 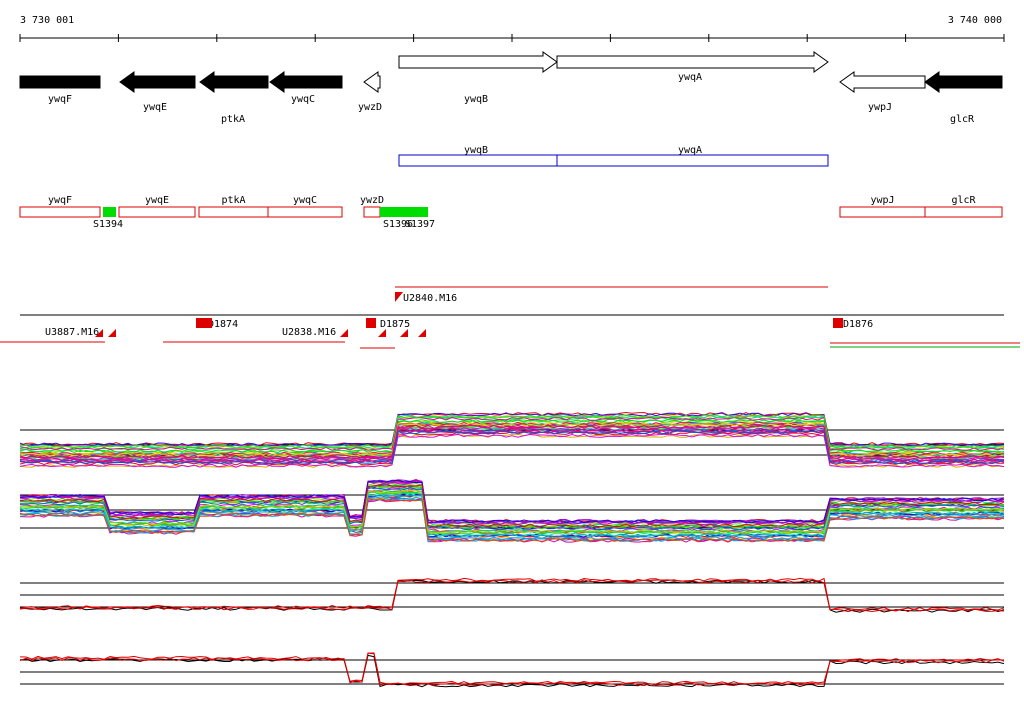 I want to click on segment-label: ywqF, so click(x=60, y=200).